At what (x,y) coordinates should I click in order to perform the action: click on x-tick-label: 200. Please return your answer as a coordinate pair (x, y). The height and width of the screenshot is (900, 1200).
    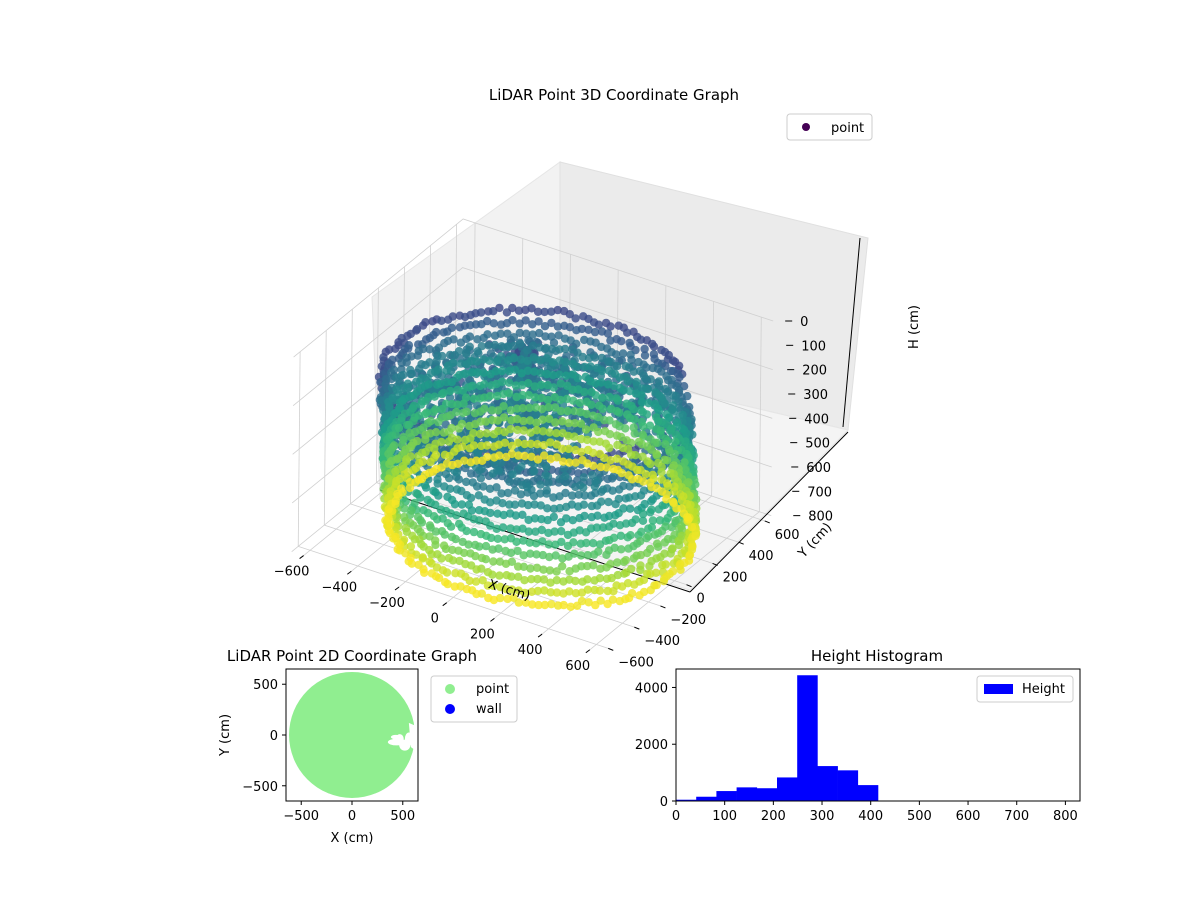
    Looking at the image, I should click on (482, 634).